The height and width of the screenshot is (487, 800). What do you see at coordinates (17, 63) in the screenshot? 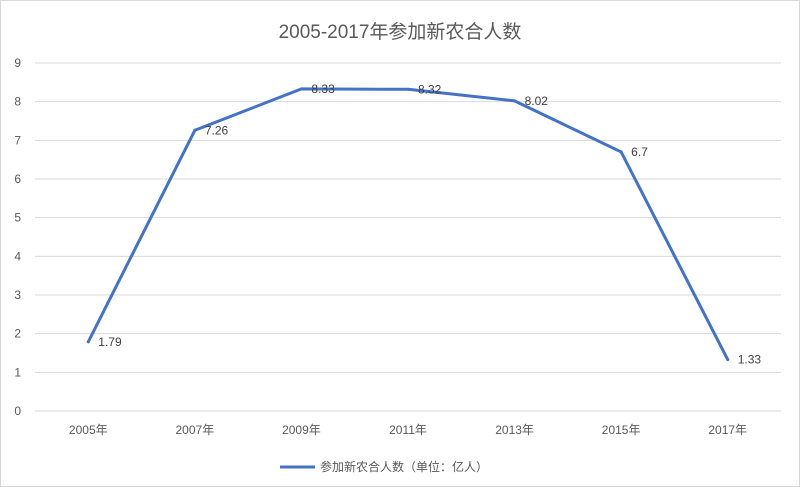
I see `y-tick-label: 9` at bounding box center [17, 63].